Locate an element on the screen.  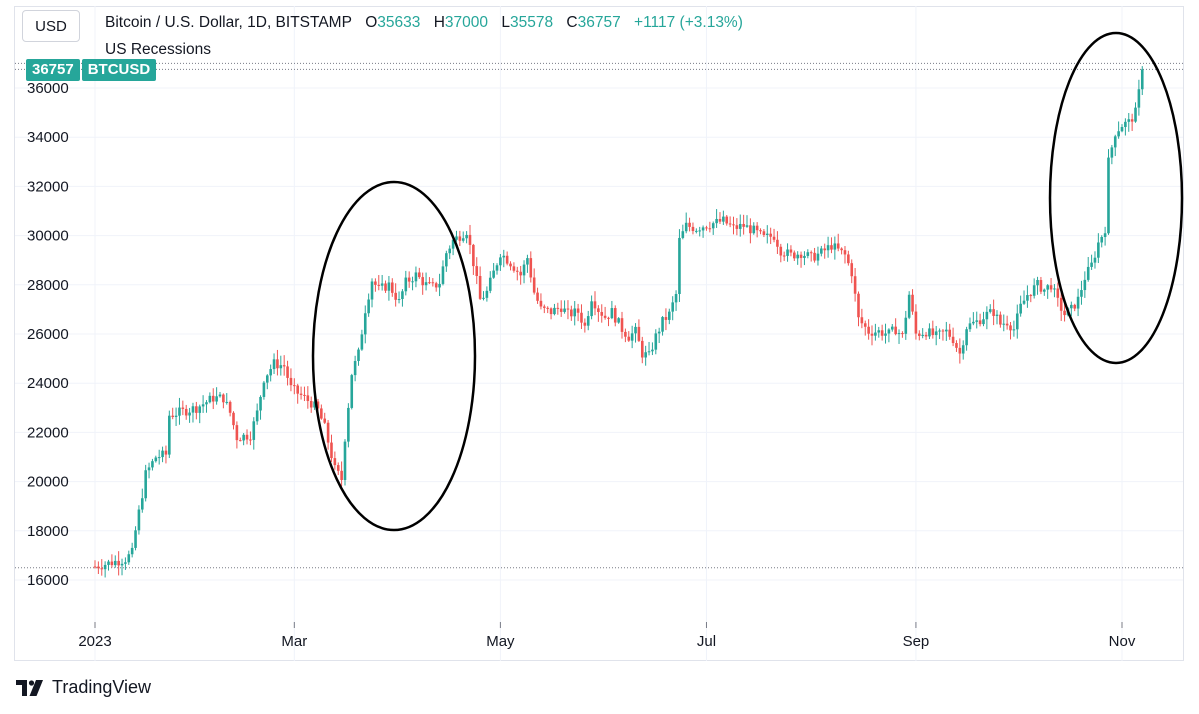
october-rally-ellipse is located at coordinates (1116, 198).